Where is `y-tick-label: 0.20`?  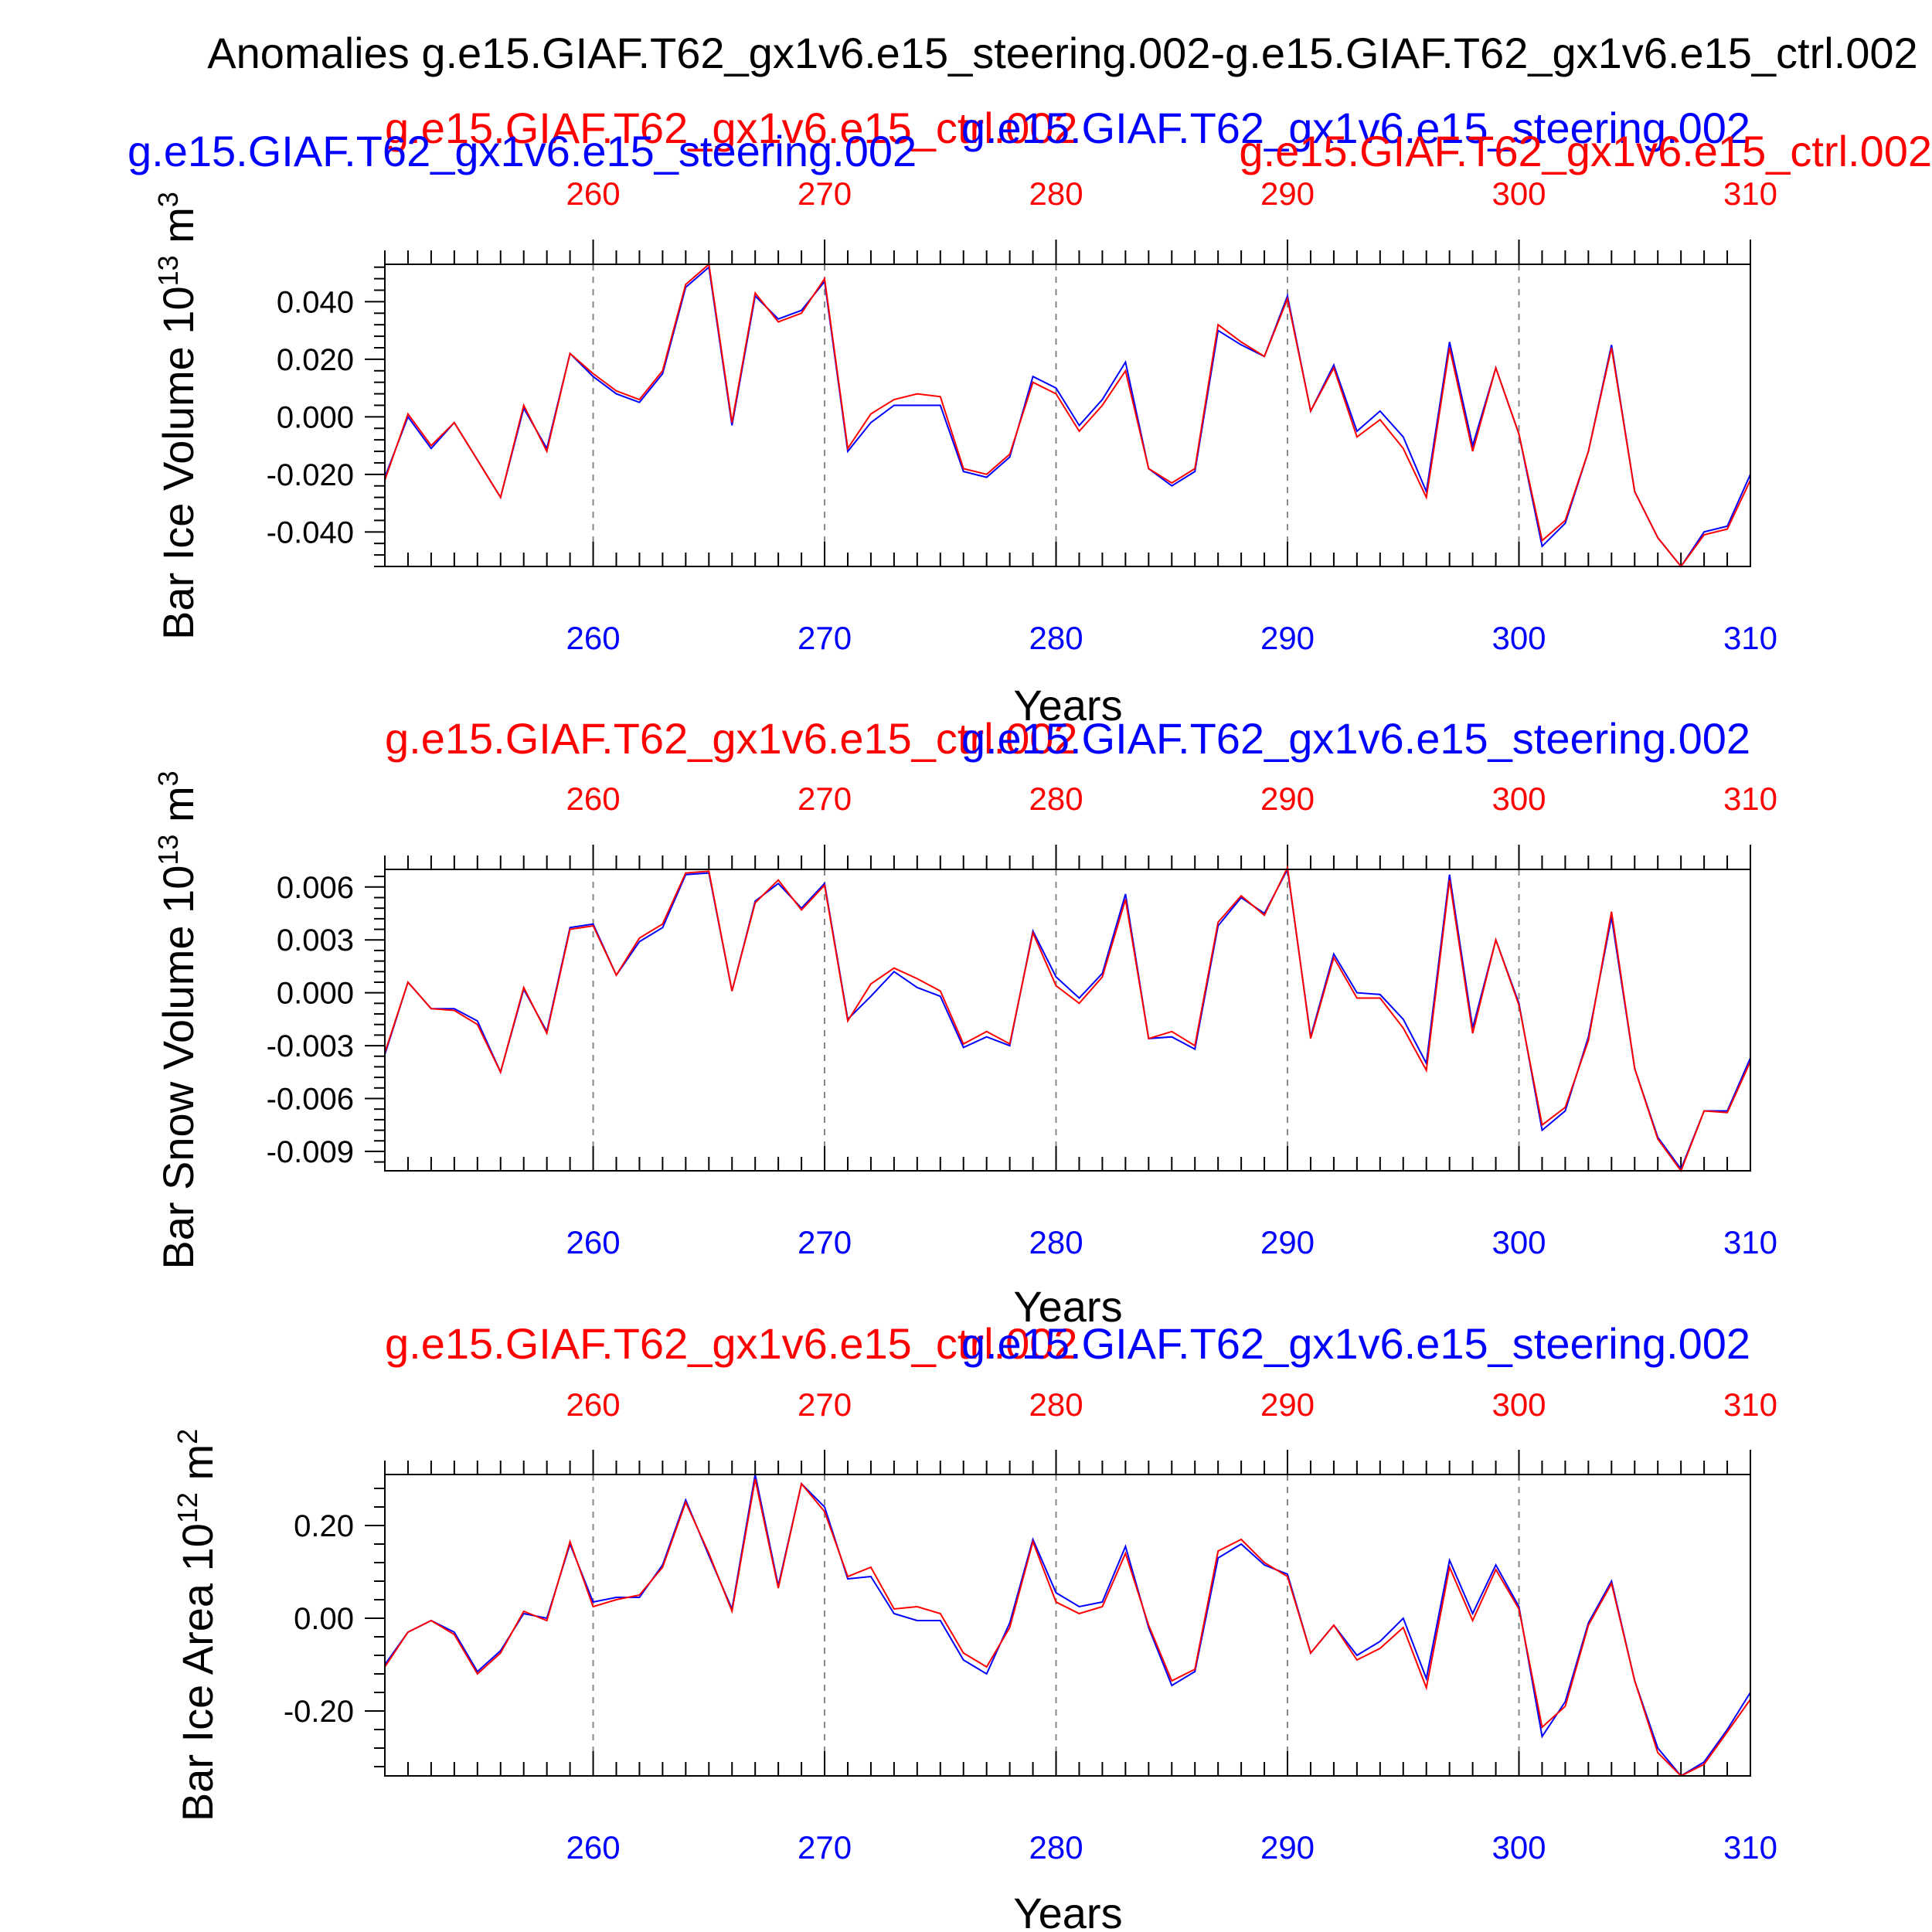 y-tick-label: 0.20 is located at coordinates (324, 1526).